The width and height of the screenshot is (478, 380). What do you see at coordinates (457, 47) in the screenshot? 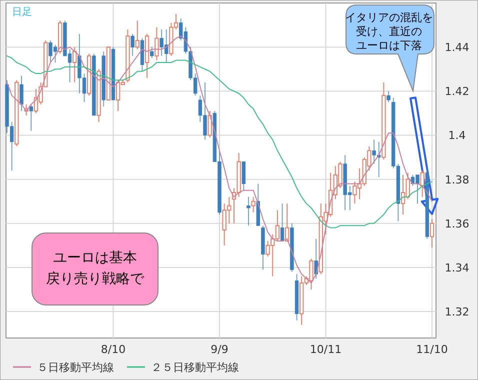
I see `y-tick-label: 1.44` at bounding box center [457, 47].